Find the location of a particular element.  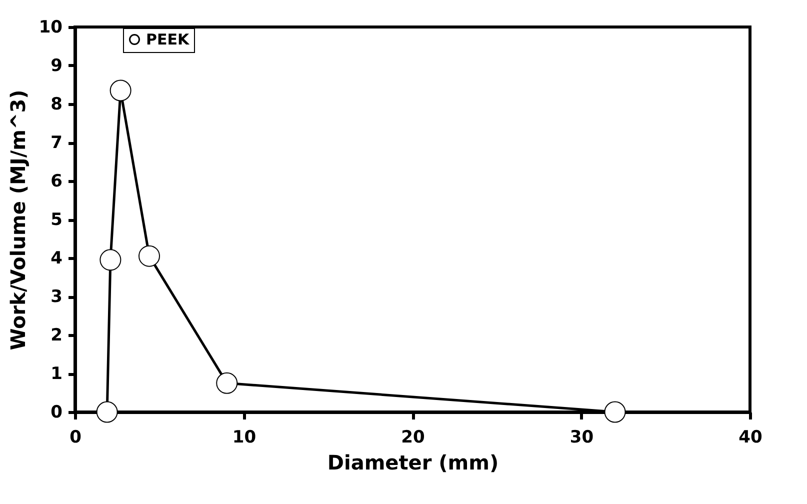

y-tick-label: 9 is located at coordinates (56, 66).